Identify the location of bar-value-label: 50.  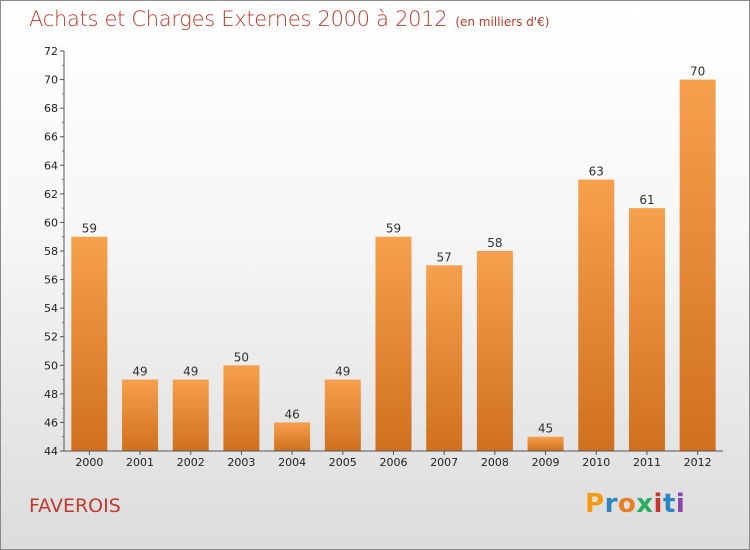
(241, 357).